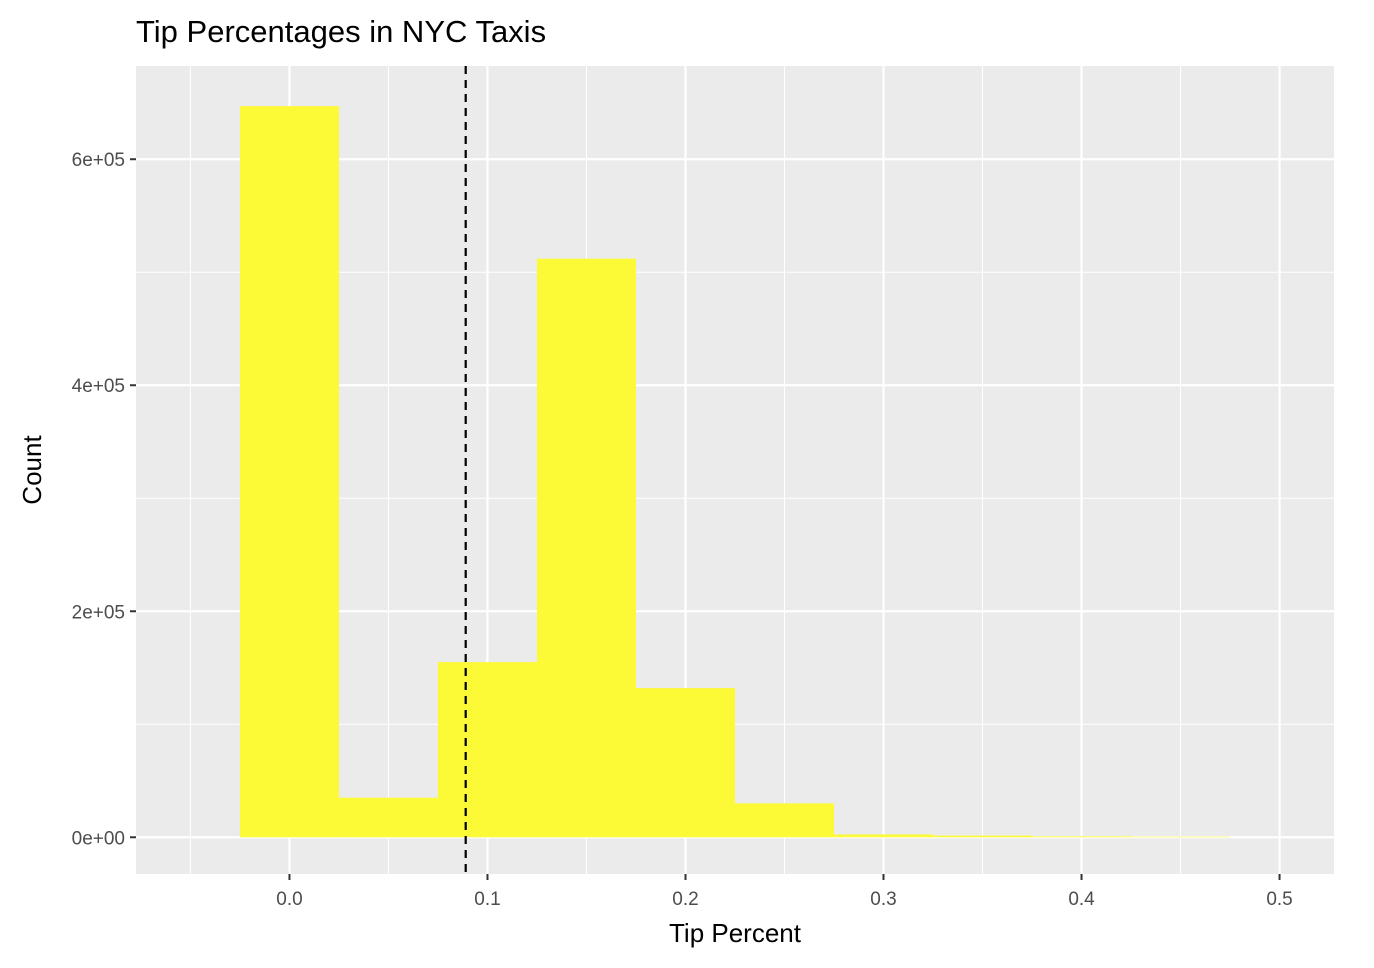  What do you see at coordinates (104, 499) in the screenshot?
I see `y-axis: 0e+00 2e+05 4e+05 6e+05` at bounding box center [104, 499].